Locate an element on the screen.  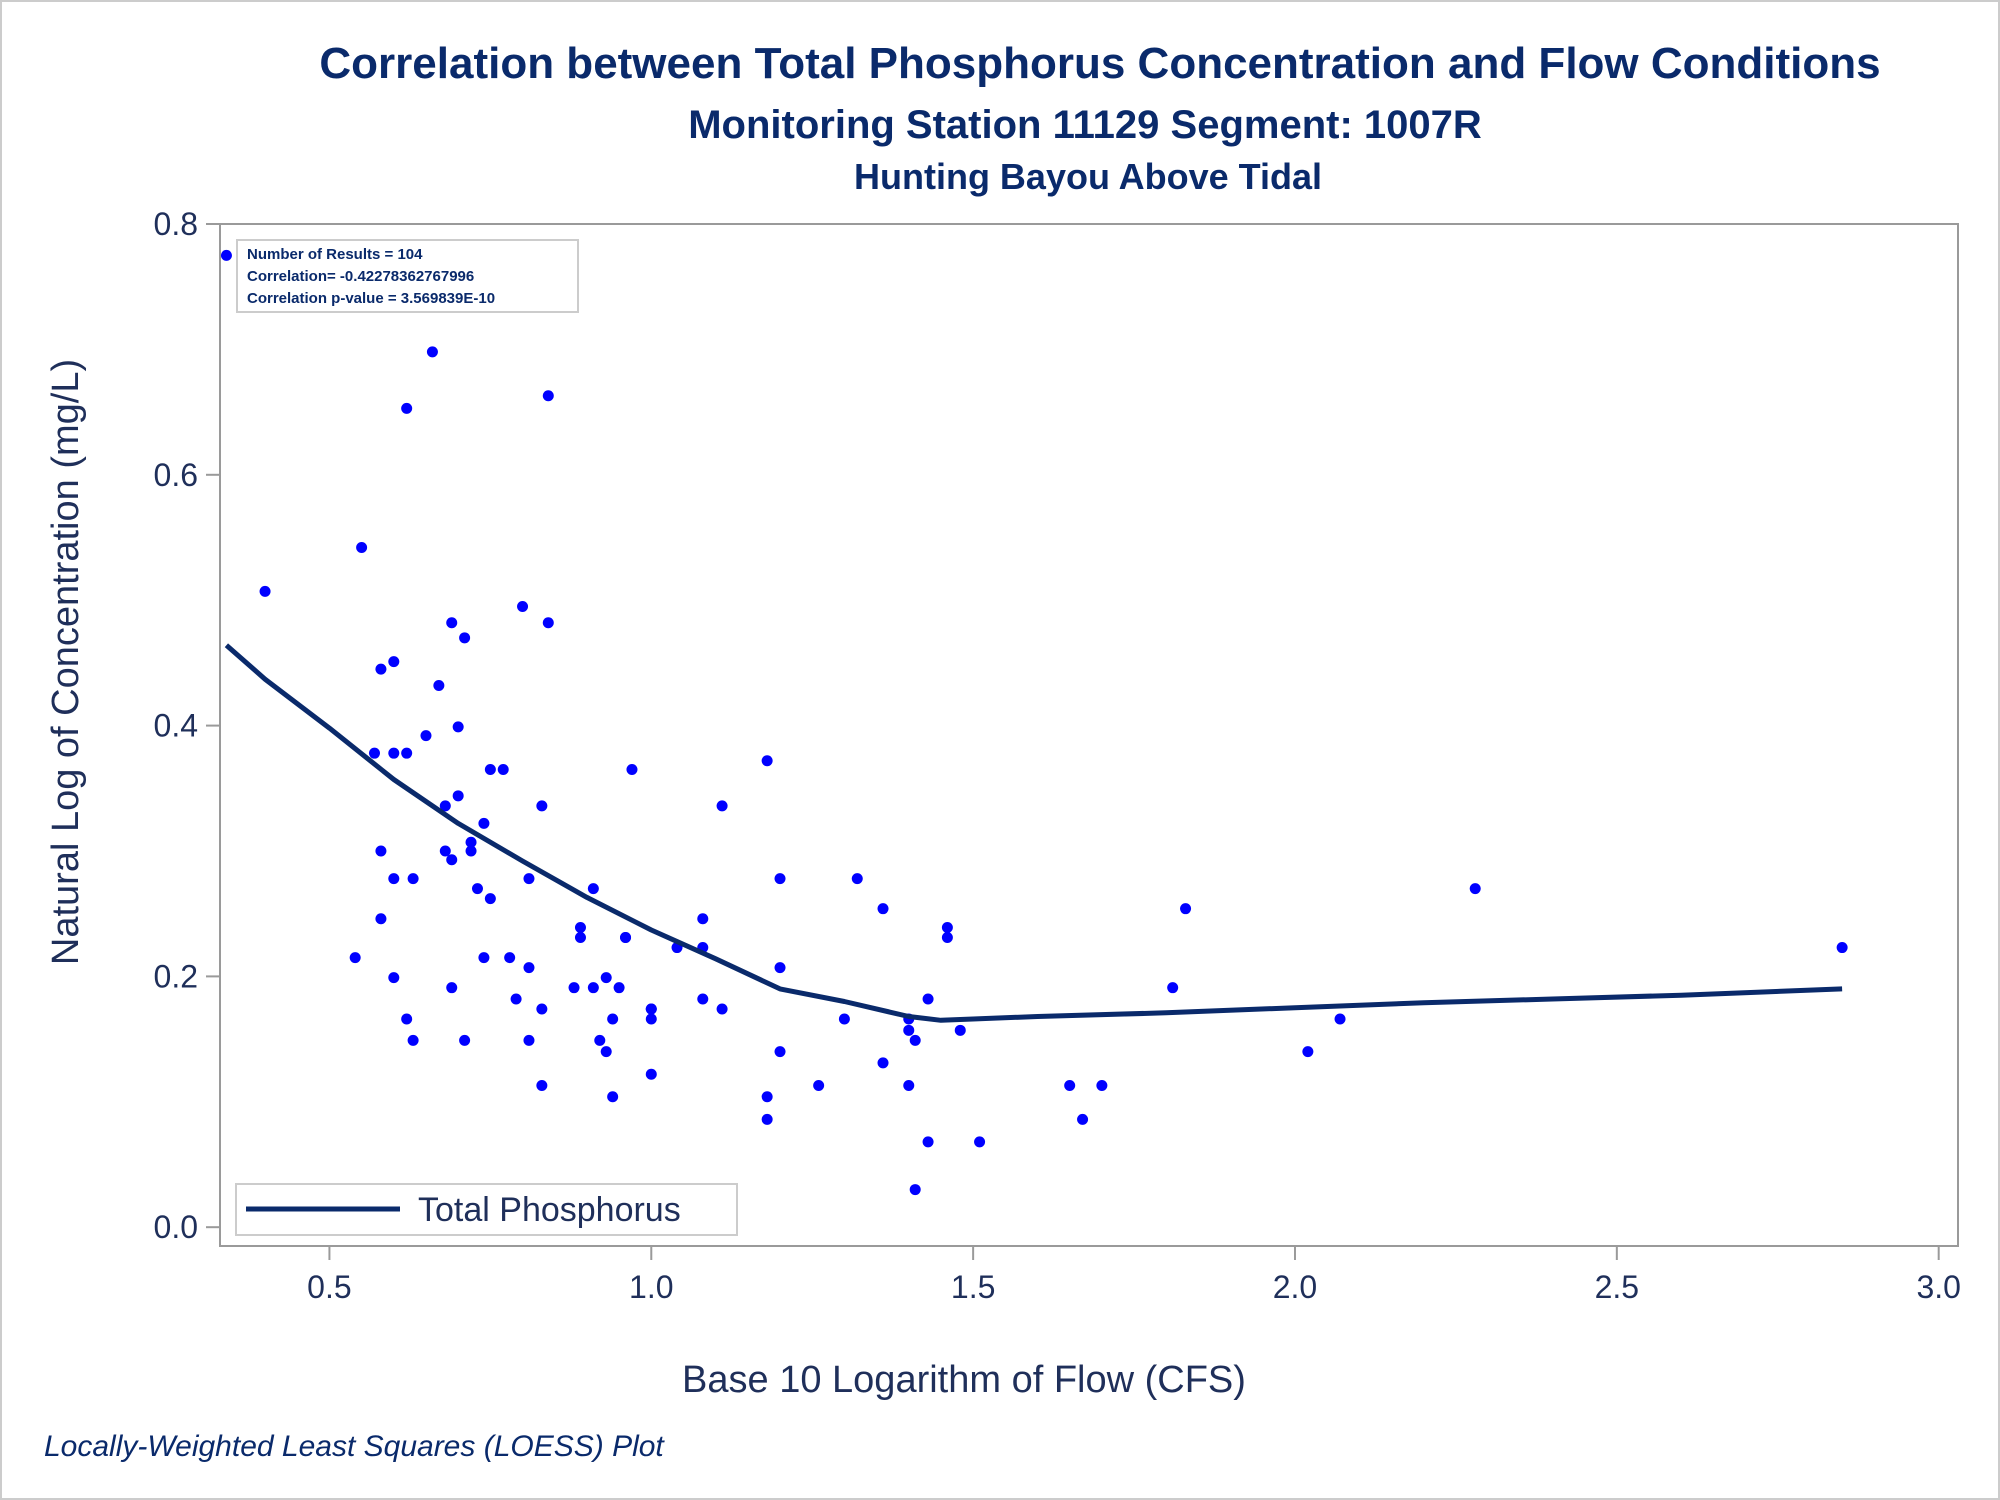
y-tick-label: 0.6 is located at coordinates (176, 475).